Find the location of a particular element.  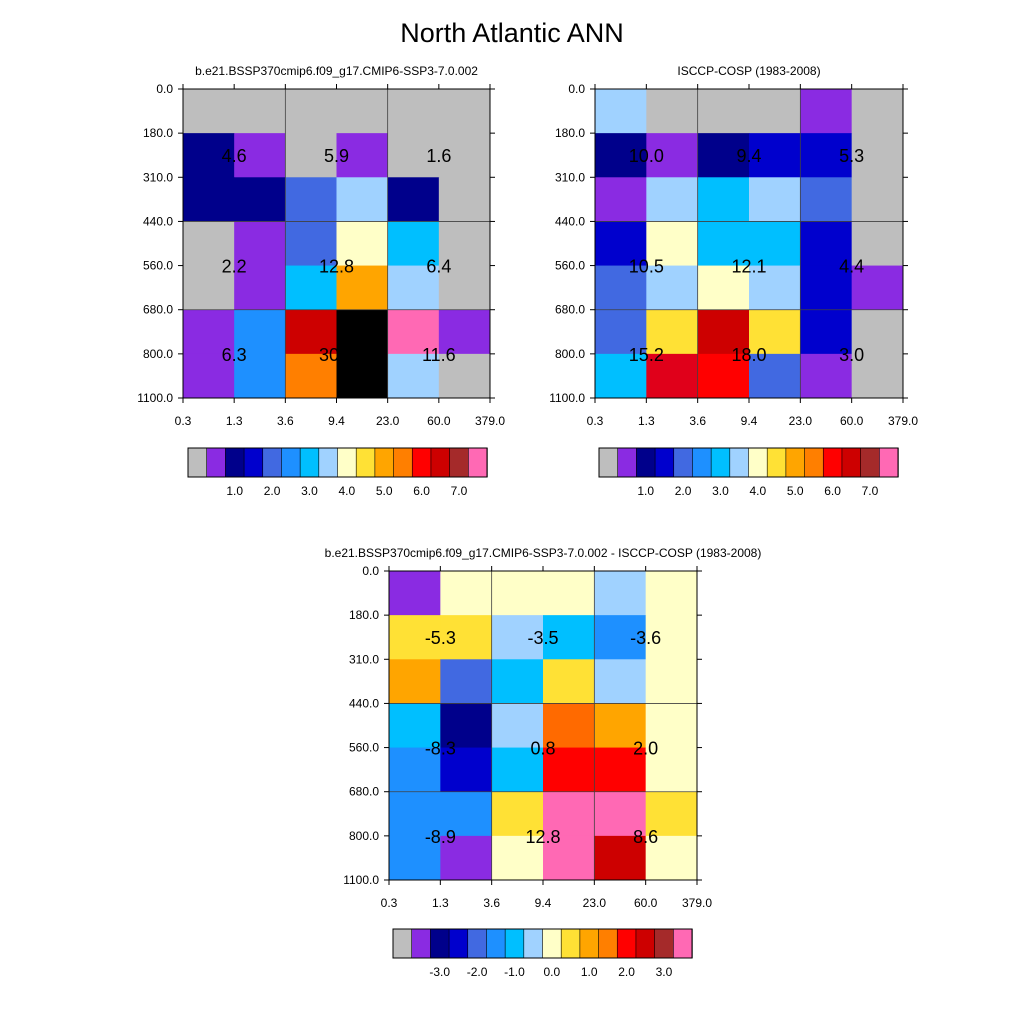

main-title: North Atlantic ANN is located at coordinates (512, 33).